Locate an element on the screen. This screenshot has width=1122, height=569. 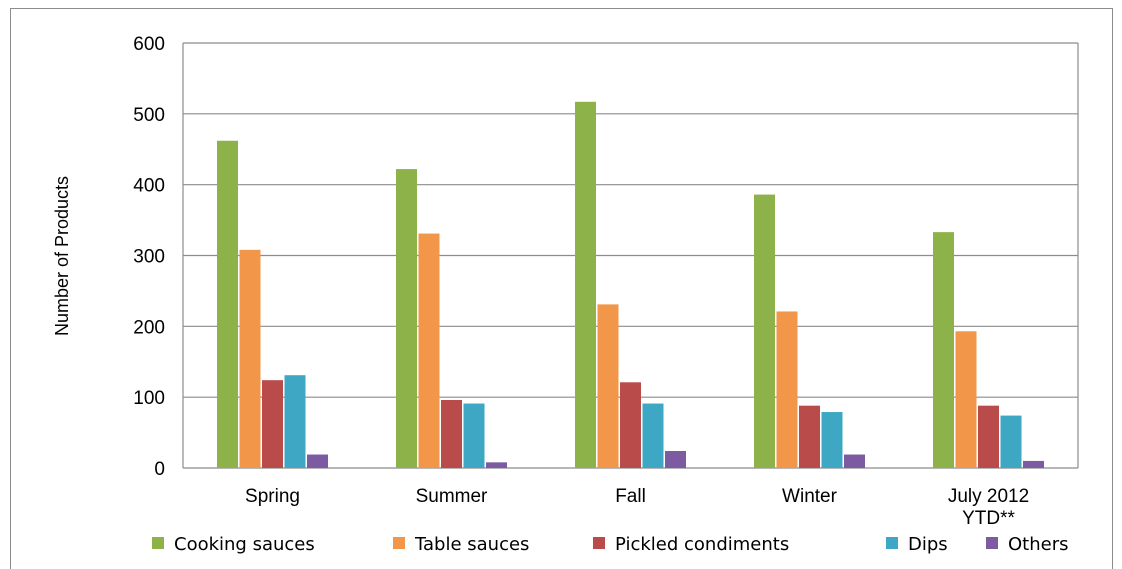
legend-label: Cooking sauces is located at coordinates (244, 544).